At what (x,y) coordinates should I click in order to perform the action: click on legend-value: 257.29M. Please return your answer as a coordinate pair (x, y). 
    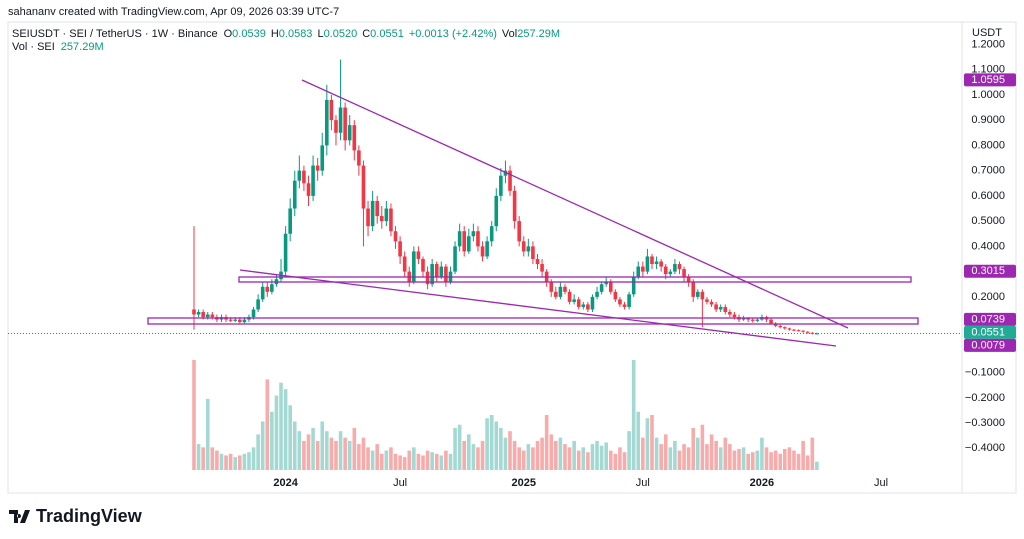
    Looking at the image, I should click on (538, 34).